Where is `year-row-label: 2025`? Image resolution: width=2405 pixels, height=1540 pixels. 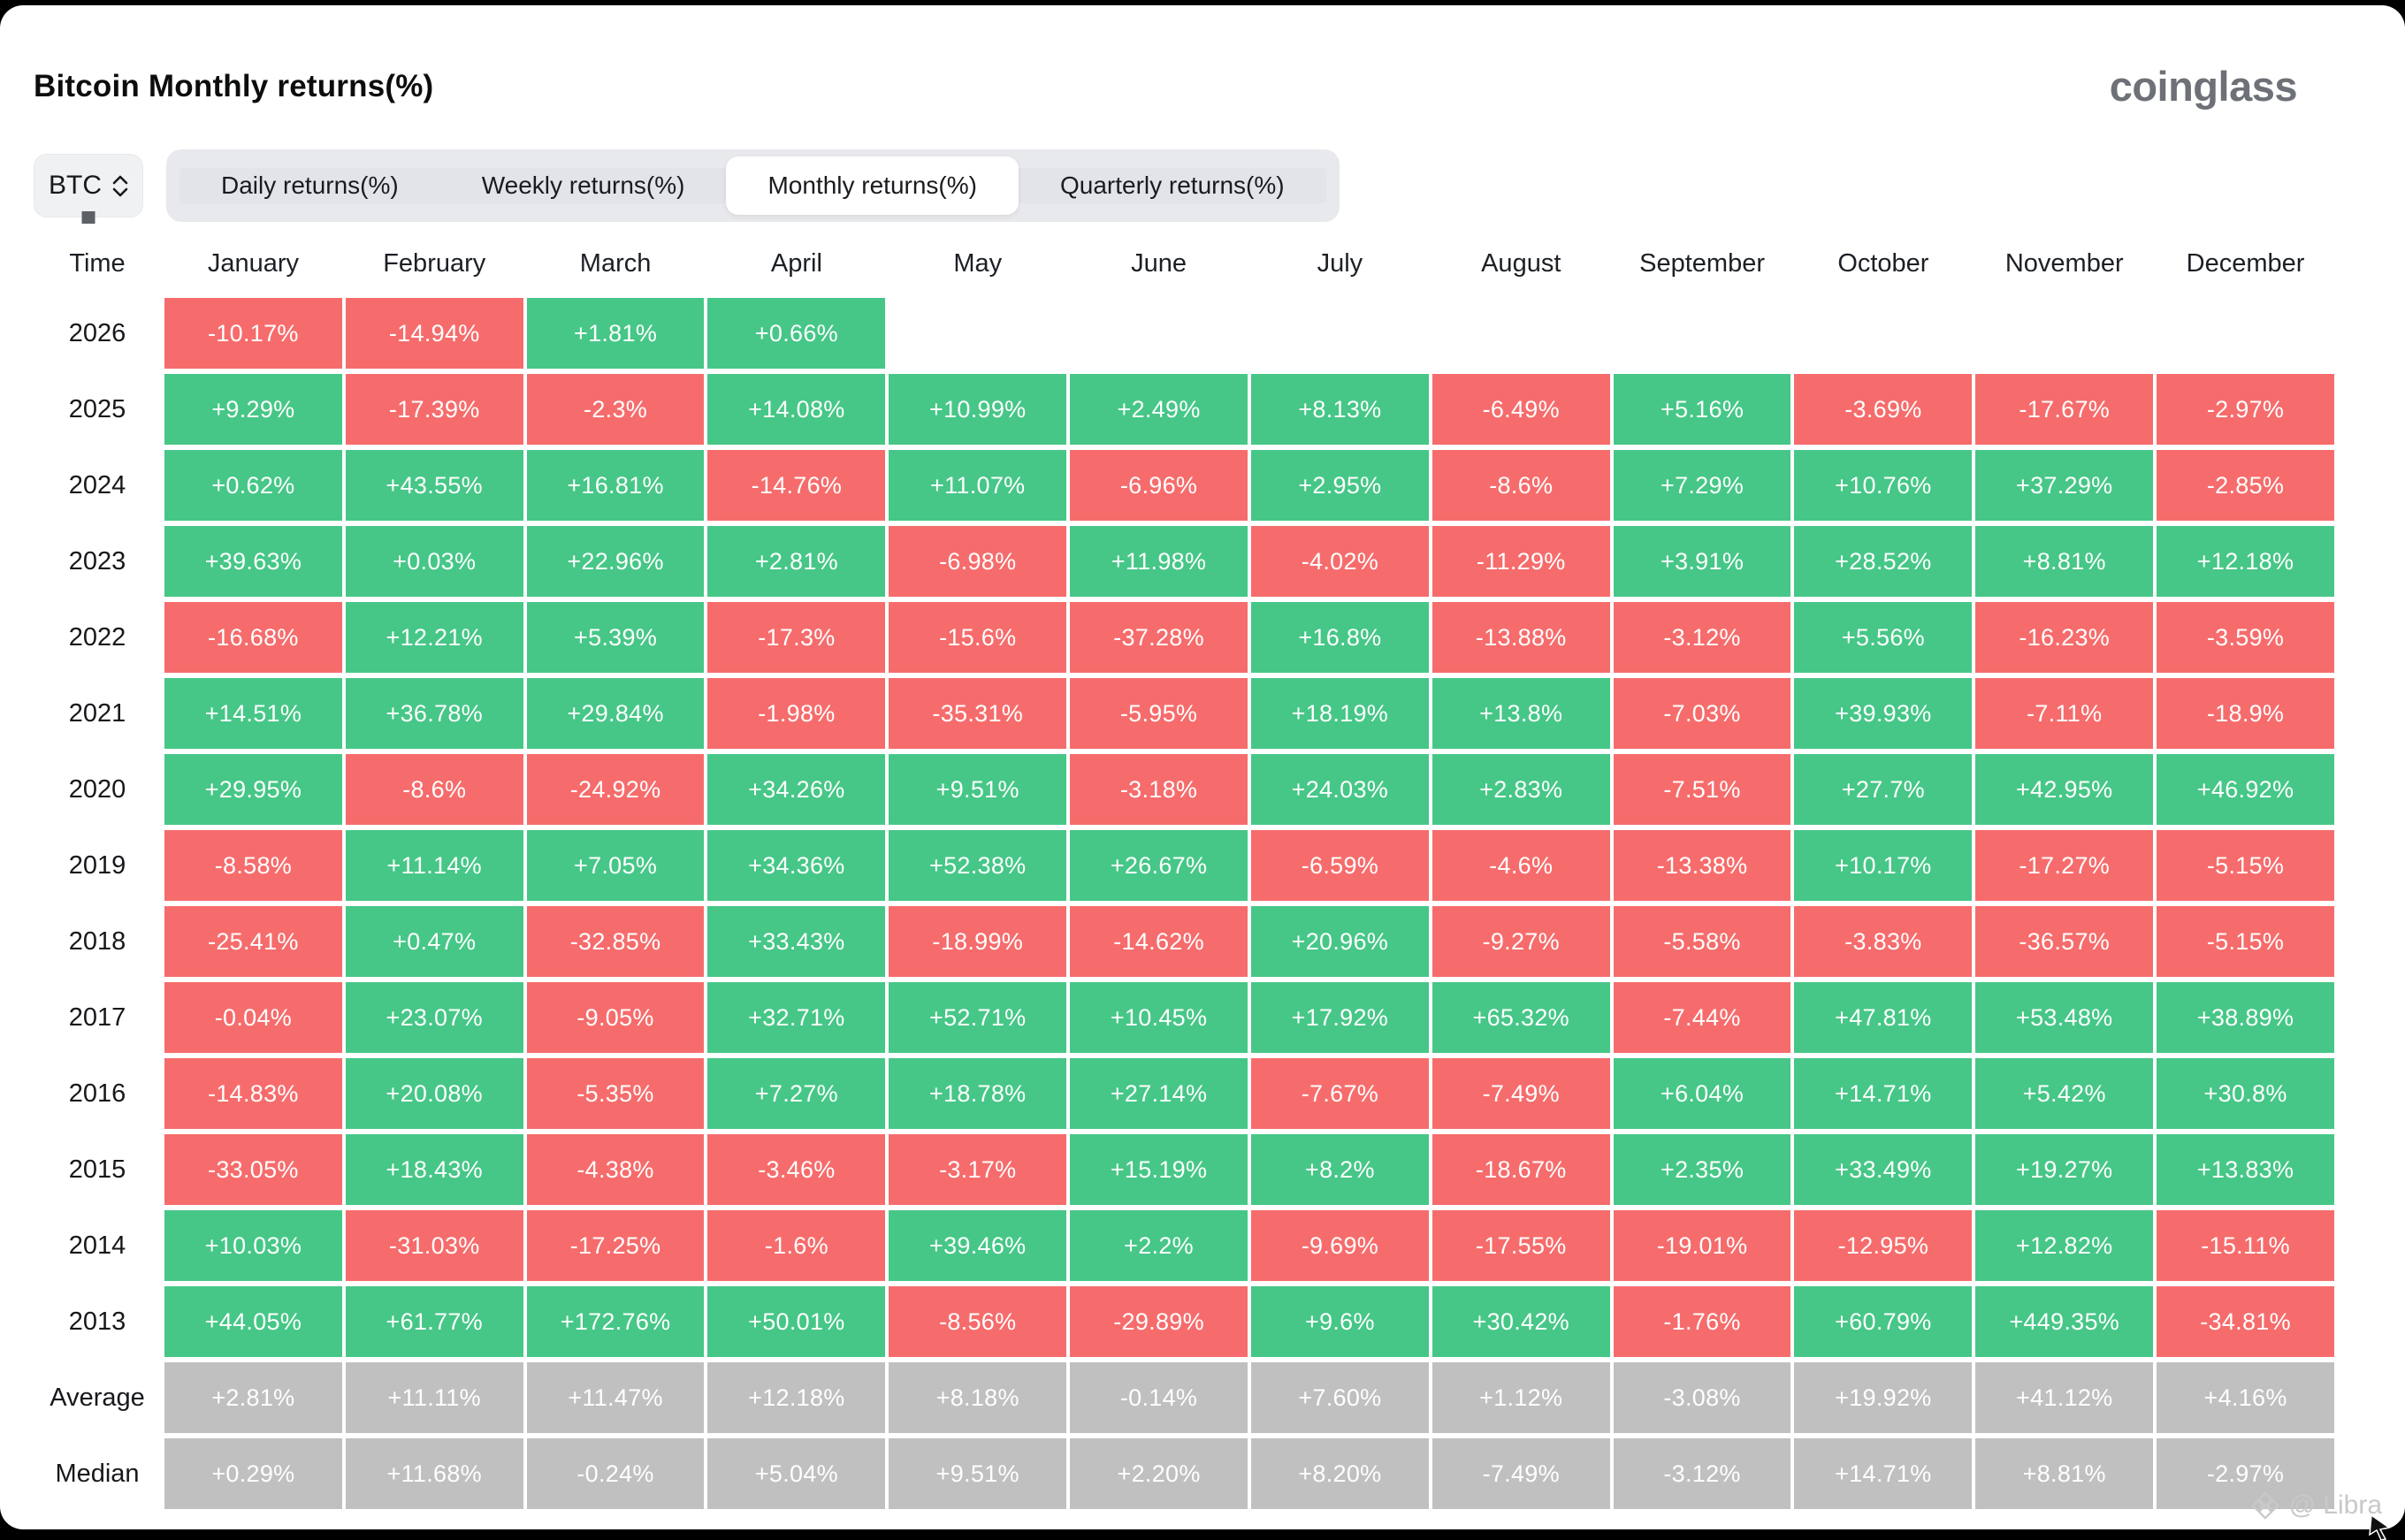
year-row-label: 2025 is located at coordinates (97, 408).